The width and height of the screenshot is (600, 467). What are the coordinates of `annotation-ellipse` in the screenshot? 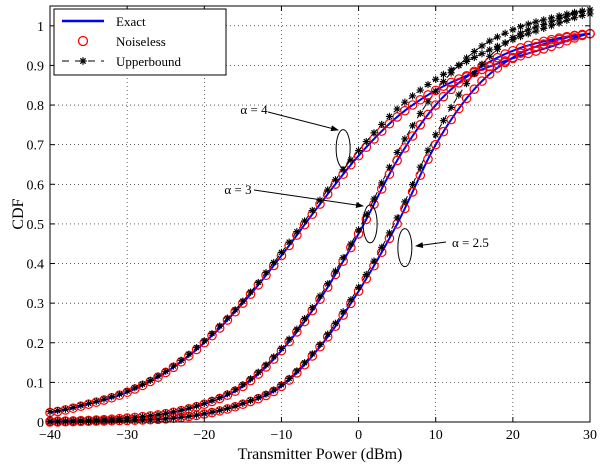 It's located at (370, 224).